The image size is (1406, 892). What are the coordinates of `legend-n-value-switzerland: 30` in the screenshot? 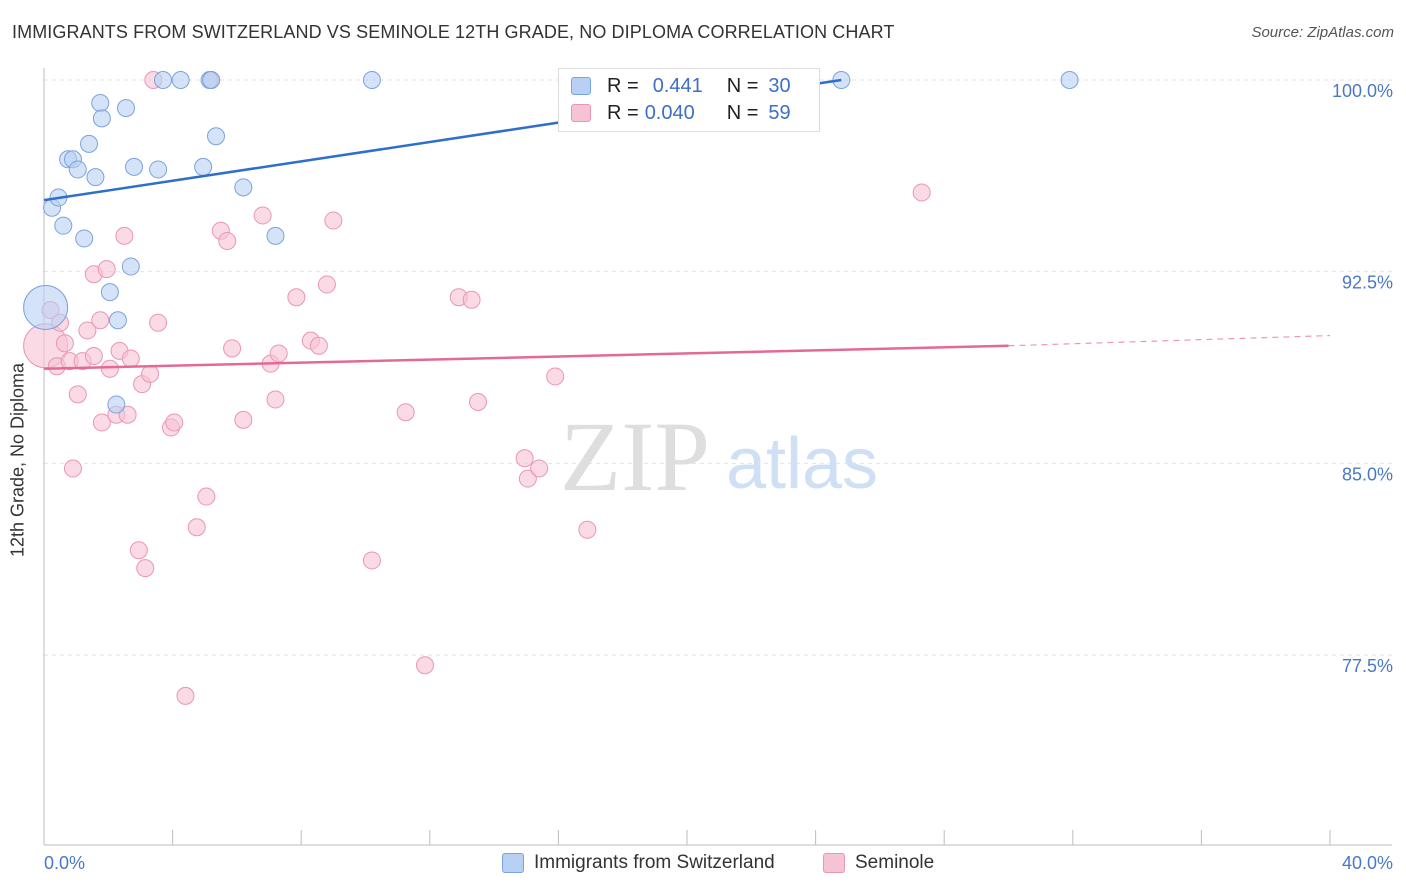 It's located at (779, 85).